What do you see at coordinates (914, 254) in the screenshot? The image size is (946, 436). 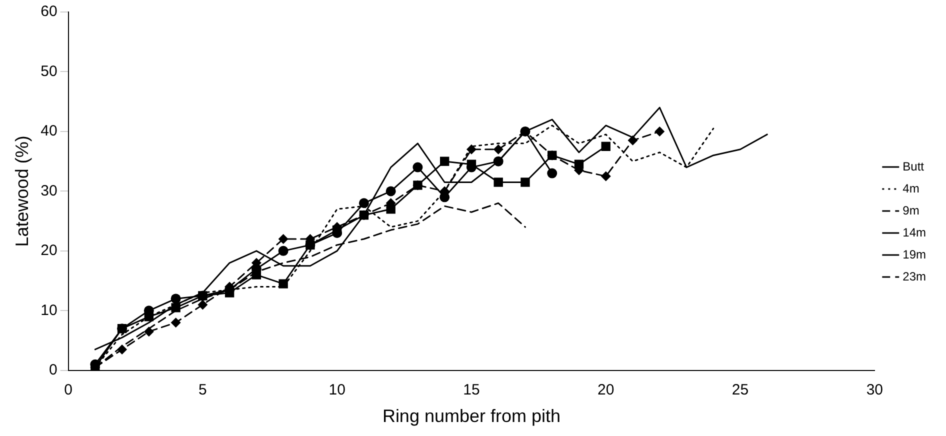 I see `legend-label: 19m` at bounding box center [914, 254].